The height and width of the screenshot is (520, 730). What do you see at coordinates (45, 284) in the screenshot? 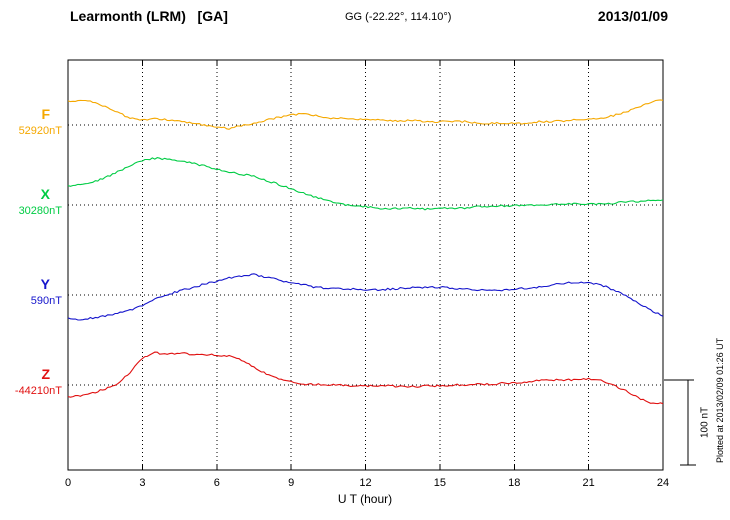
I see `series-letter-y: Y` at bounding box center [45, 284].